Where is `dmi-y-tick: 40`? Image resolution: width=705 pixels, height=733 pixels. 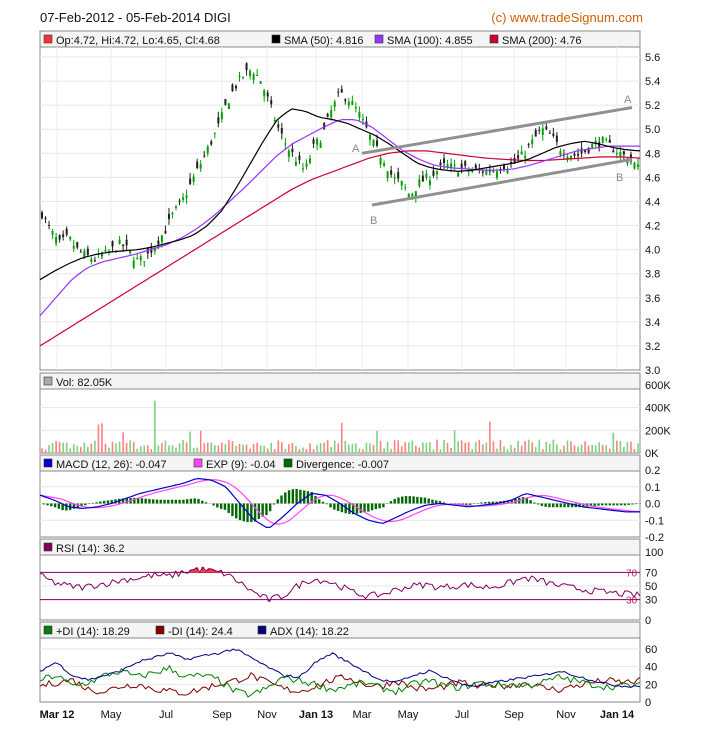 dmi-y-tick: 40 is located at coordinates (651, 668).